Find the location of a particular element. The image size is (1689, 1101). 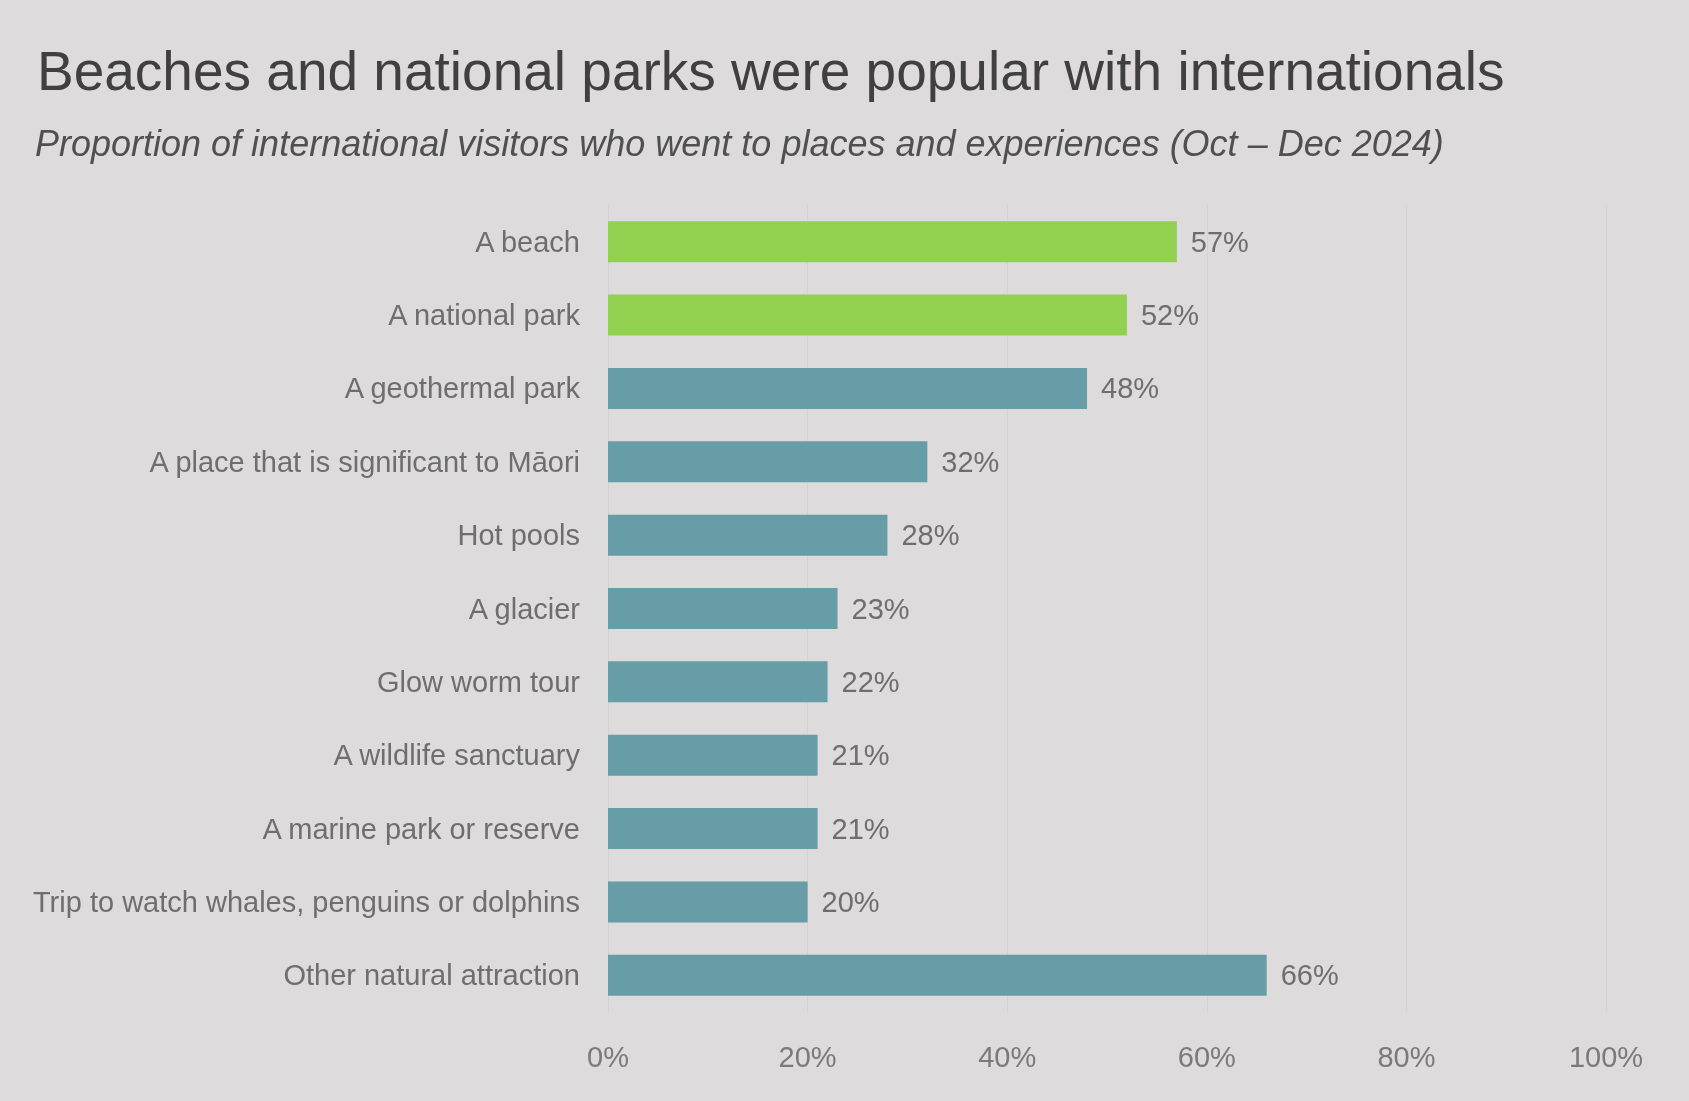

y-tick-label: A beach is located at coordinates (527, 241).